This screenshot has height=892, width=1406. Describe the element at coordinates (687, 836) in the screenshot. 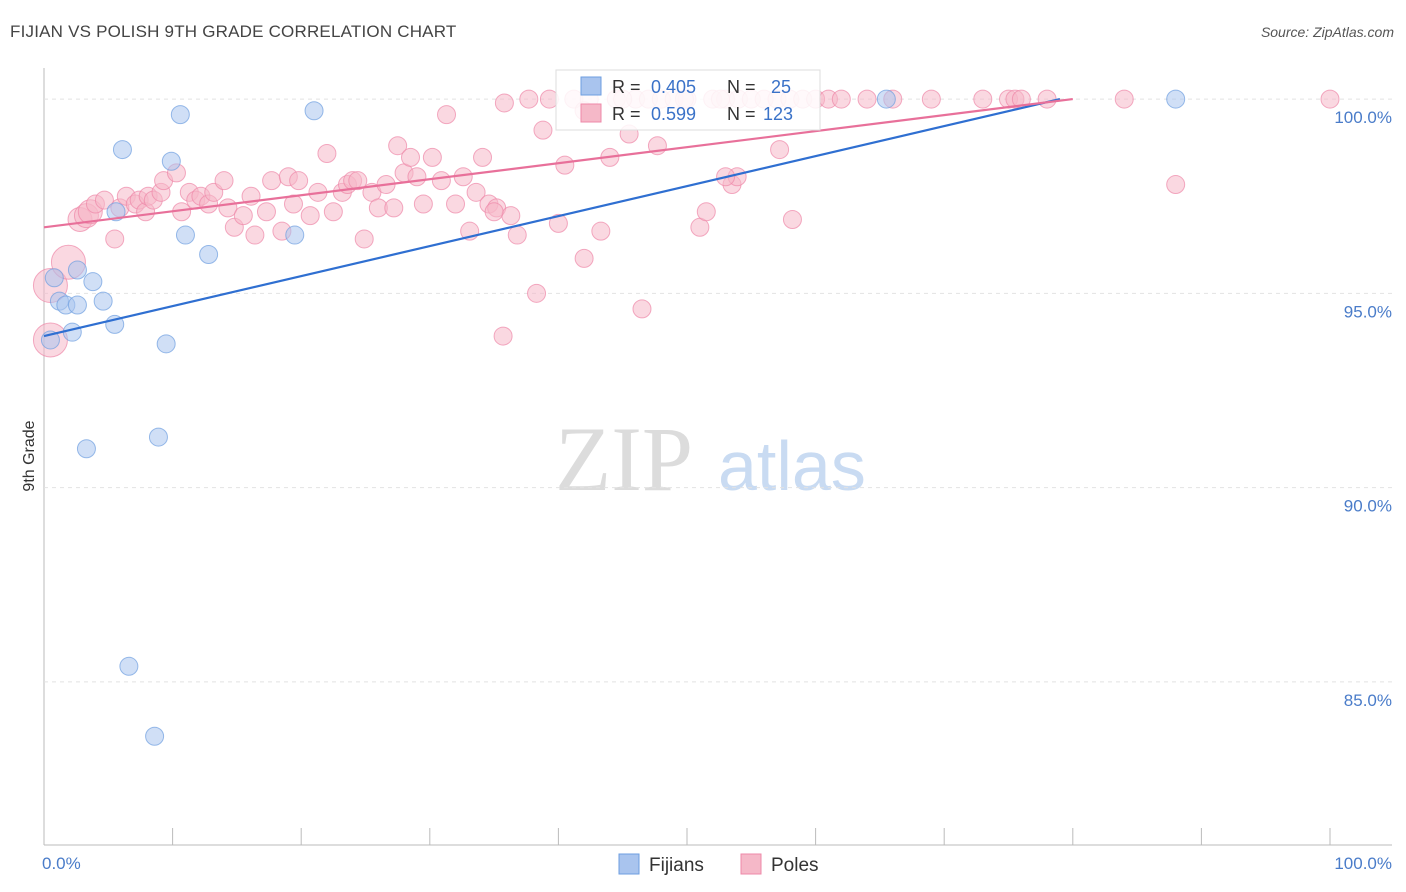

I see `x-ticks` at that location.